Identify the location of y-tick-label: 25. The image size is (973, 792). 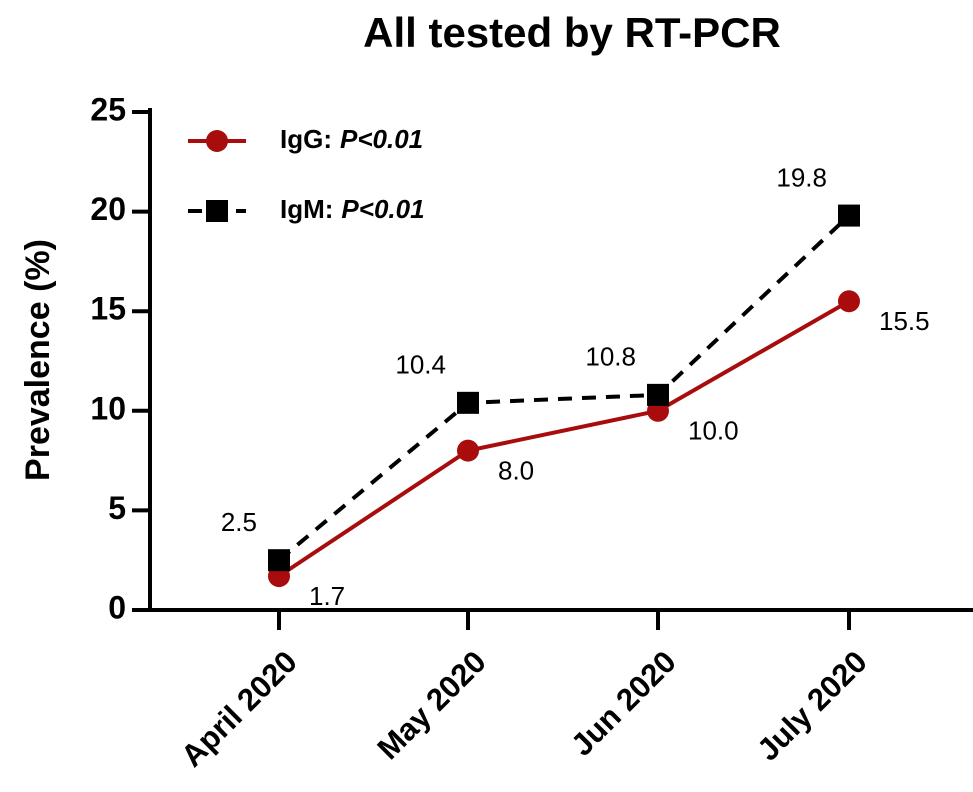
(108, 109).